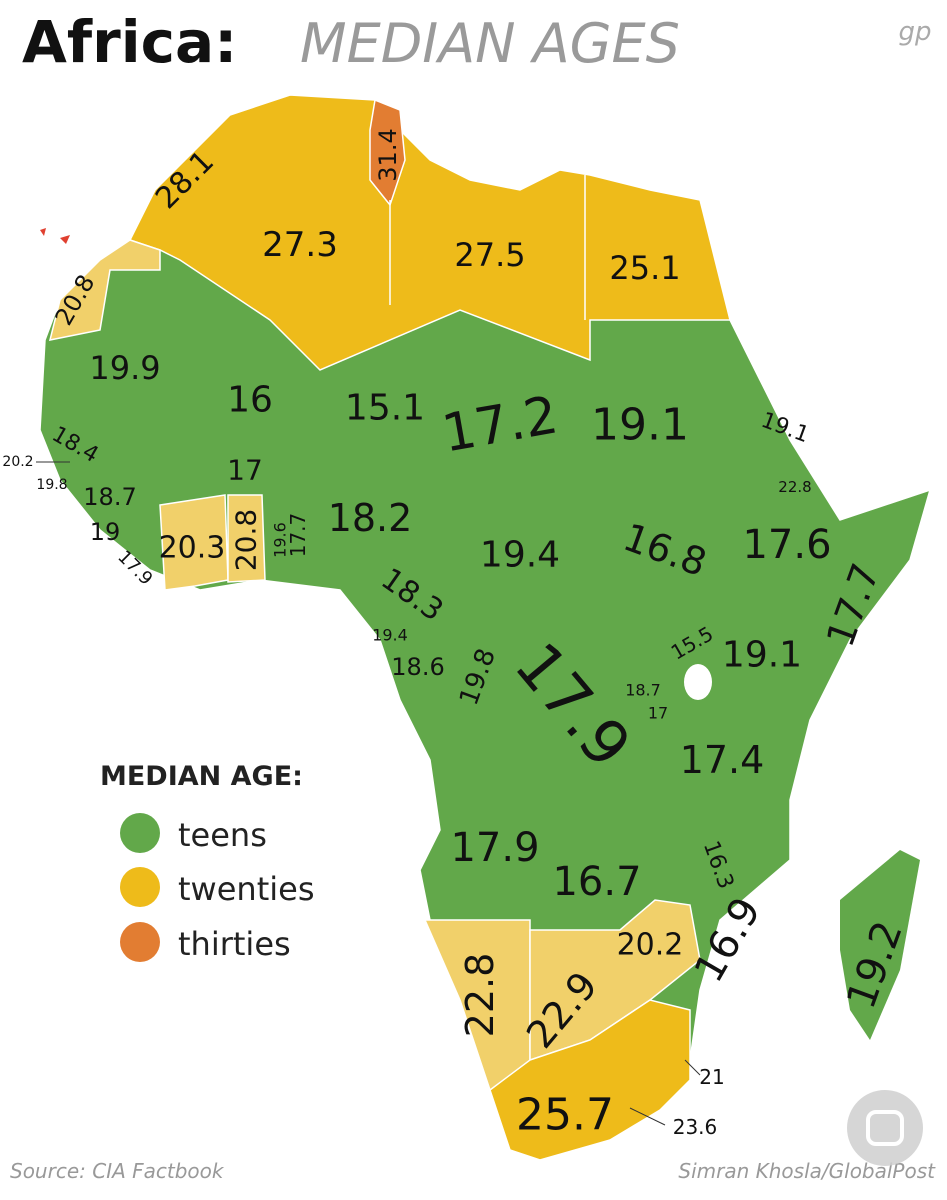 This screenshot has width=947, height=1200. What do you see at coordinates (565, 1115) in the screenshot?
I see `country-label: 25.7` at bounding box center [565, 1115].